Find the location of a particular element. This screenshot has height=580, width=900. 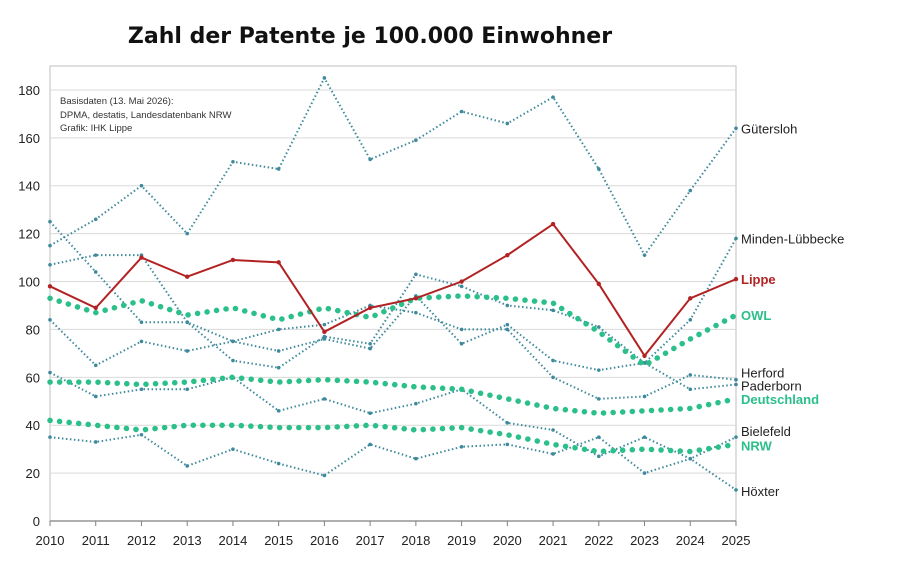

series-label-owl: OWL is located at coordinates (756, 315).